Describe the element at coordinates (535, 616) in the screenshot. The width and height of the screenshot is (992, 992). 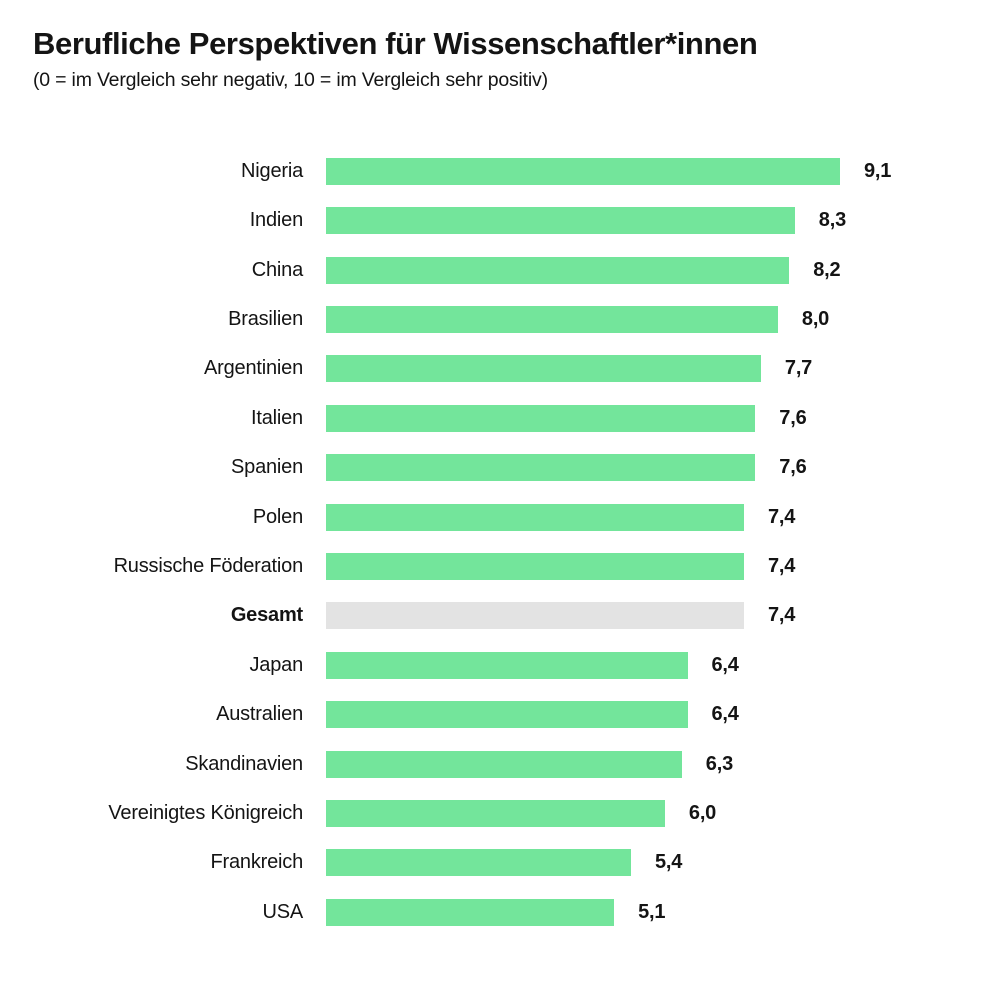
I see `bar-highlight` at that location.